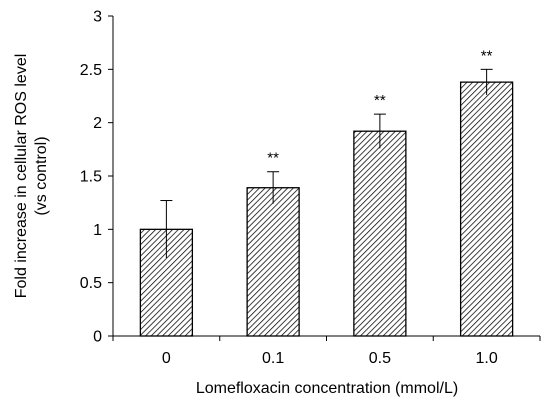 The height and width of the screenshot is (406, 550). Describe the element at coordinates (91, 283) in the screenshot. I see `y-tick-label: 0.5` at that location.